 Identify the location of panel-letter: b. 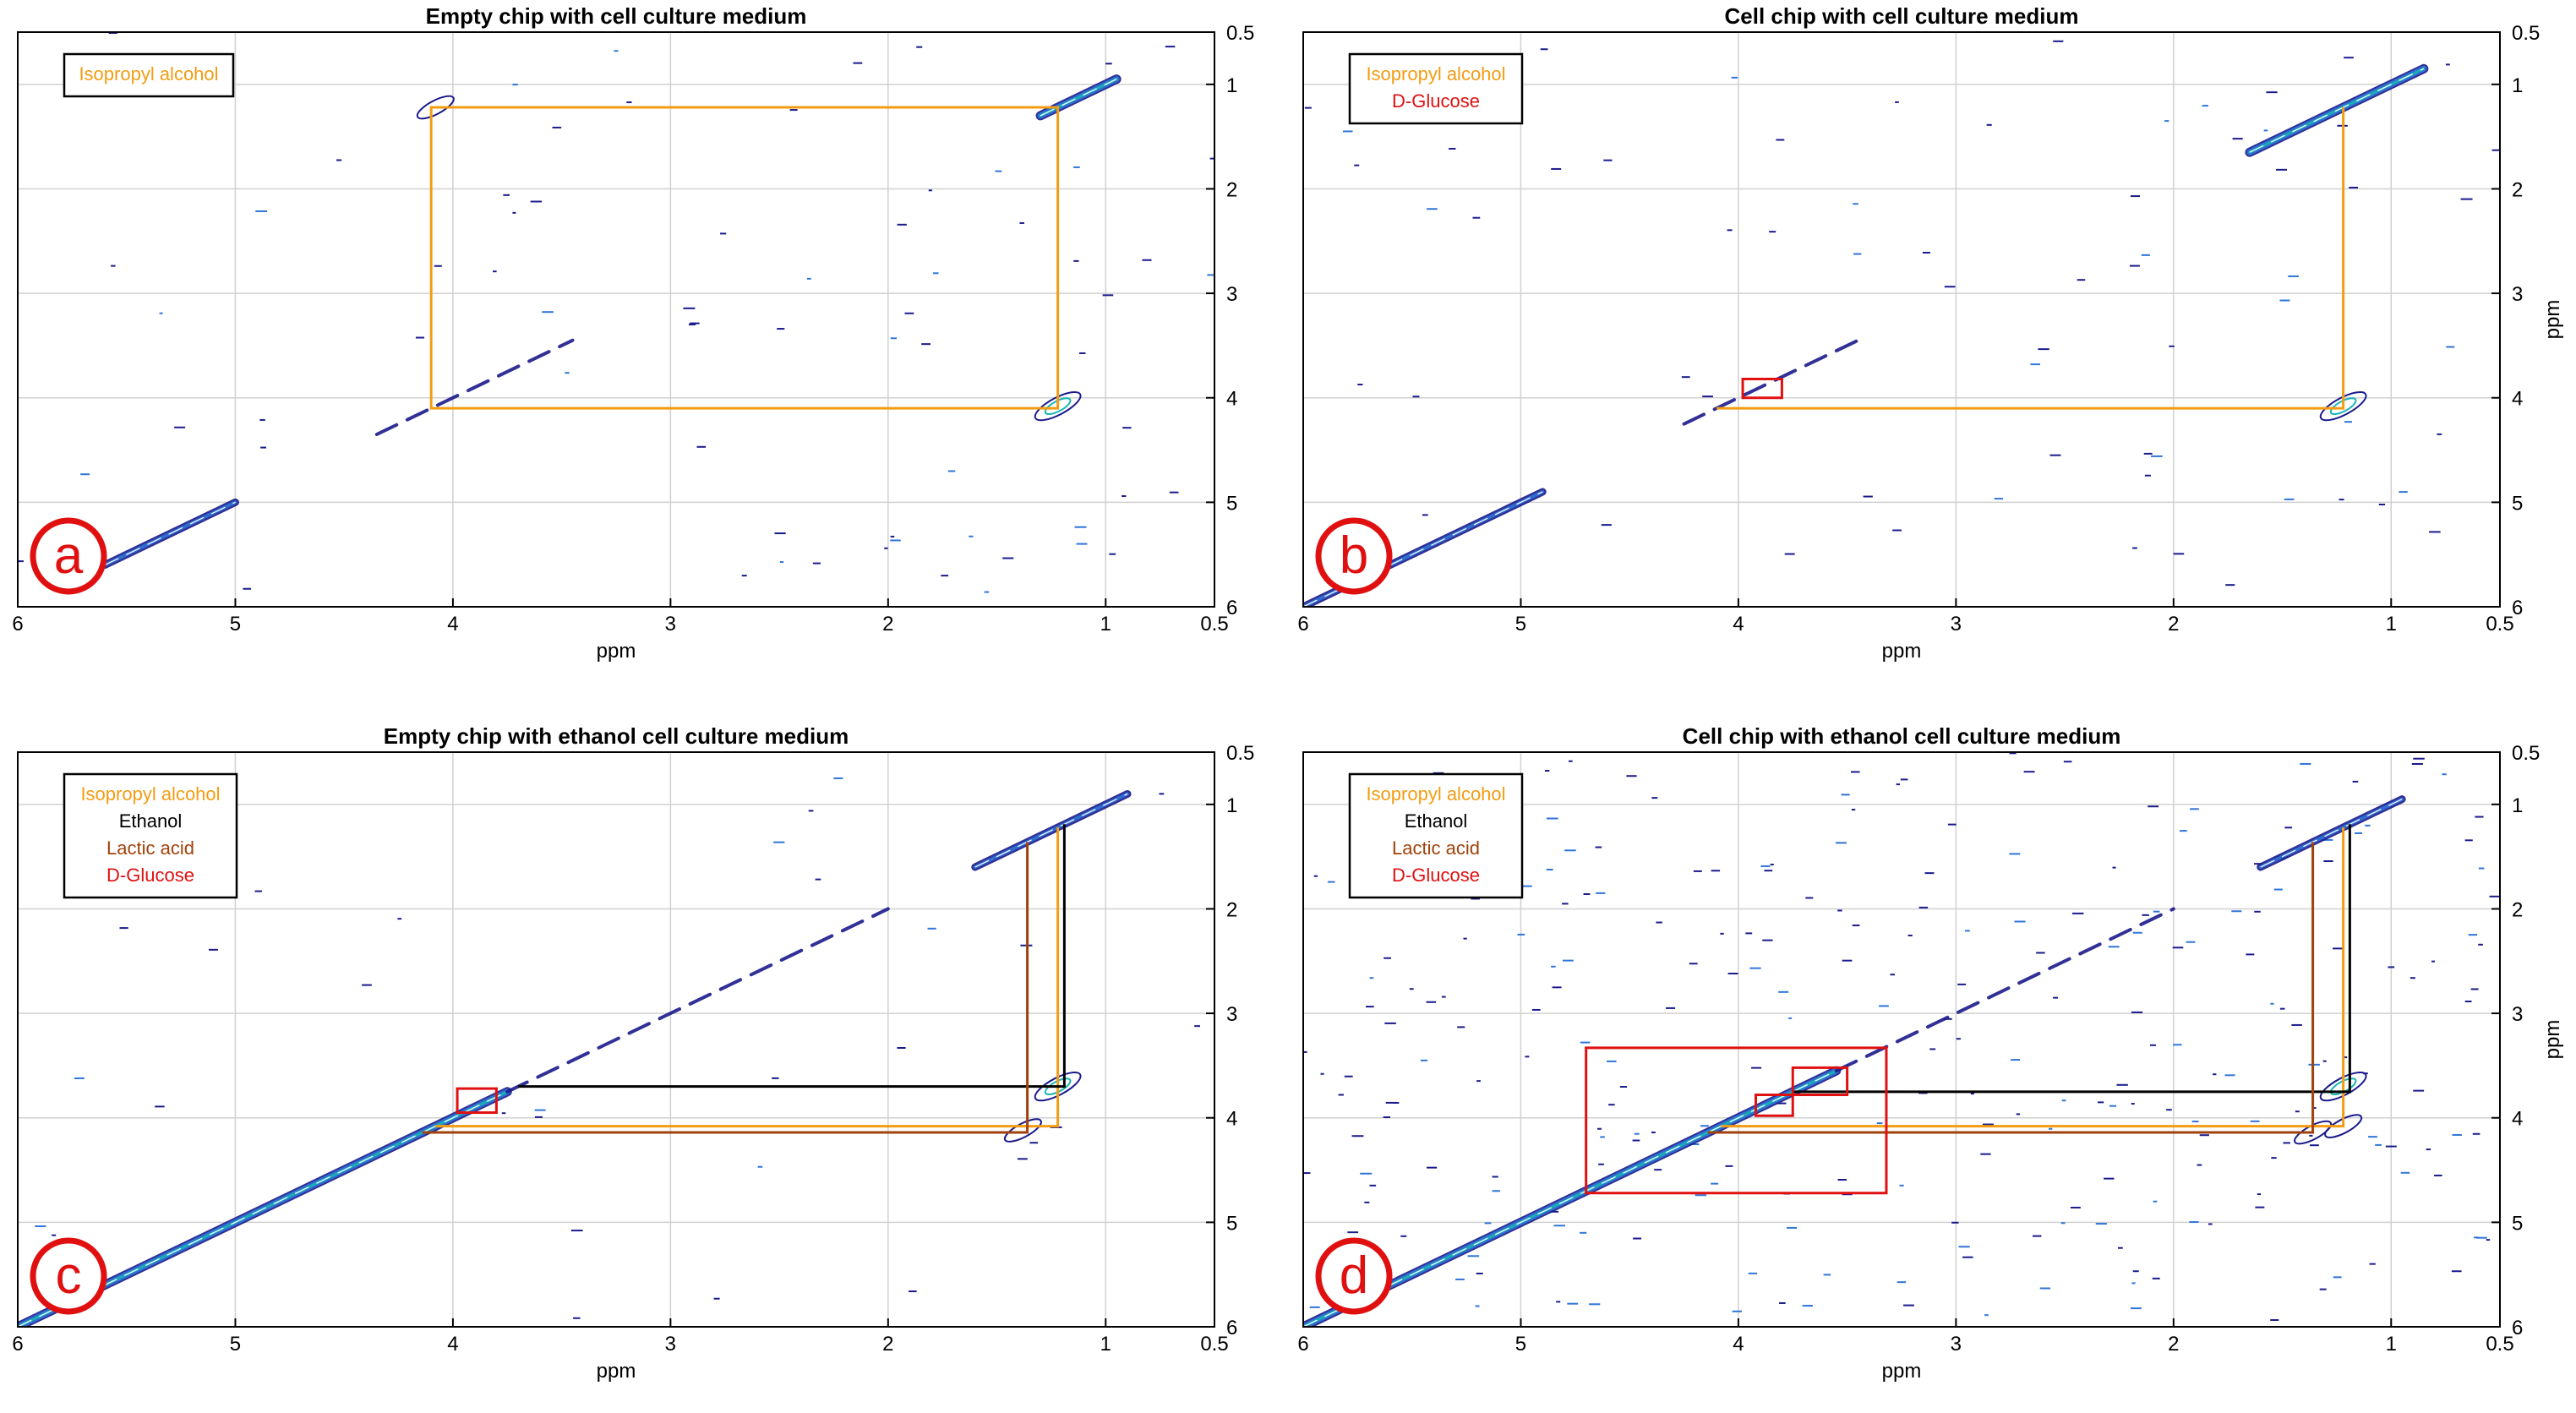
(1354, 555).